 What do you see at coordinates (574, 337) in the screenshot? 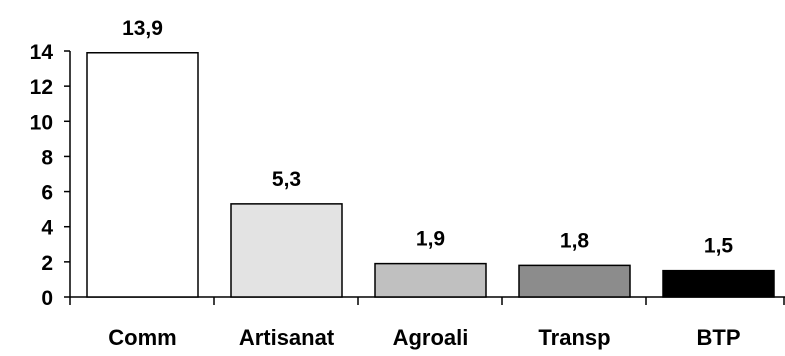
I see `x-category-label: Transp` at bounding box center [574, 337].